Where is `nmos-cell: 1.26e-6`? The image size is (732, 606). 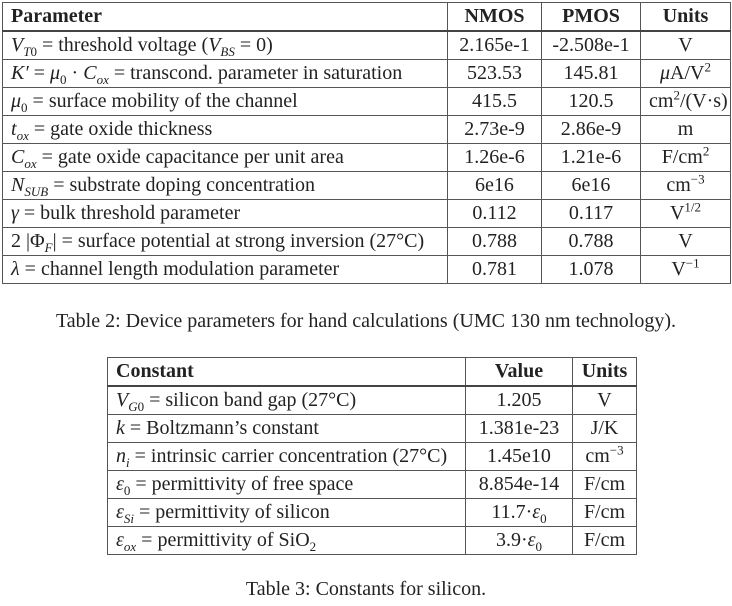
nmos-cell: 1.26e-6 is located at coordinates (494, 157).